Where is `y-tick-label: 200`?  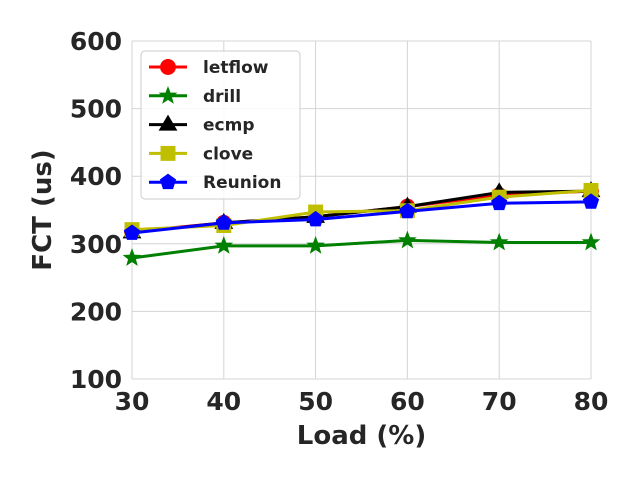 y-tick-label: 200 is located at coordinates (96, 311).